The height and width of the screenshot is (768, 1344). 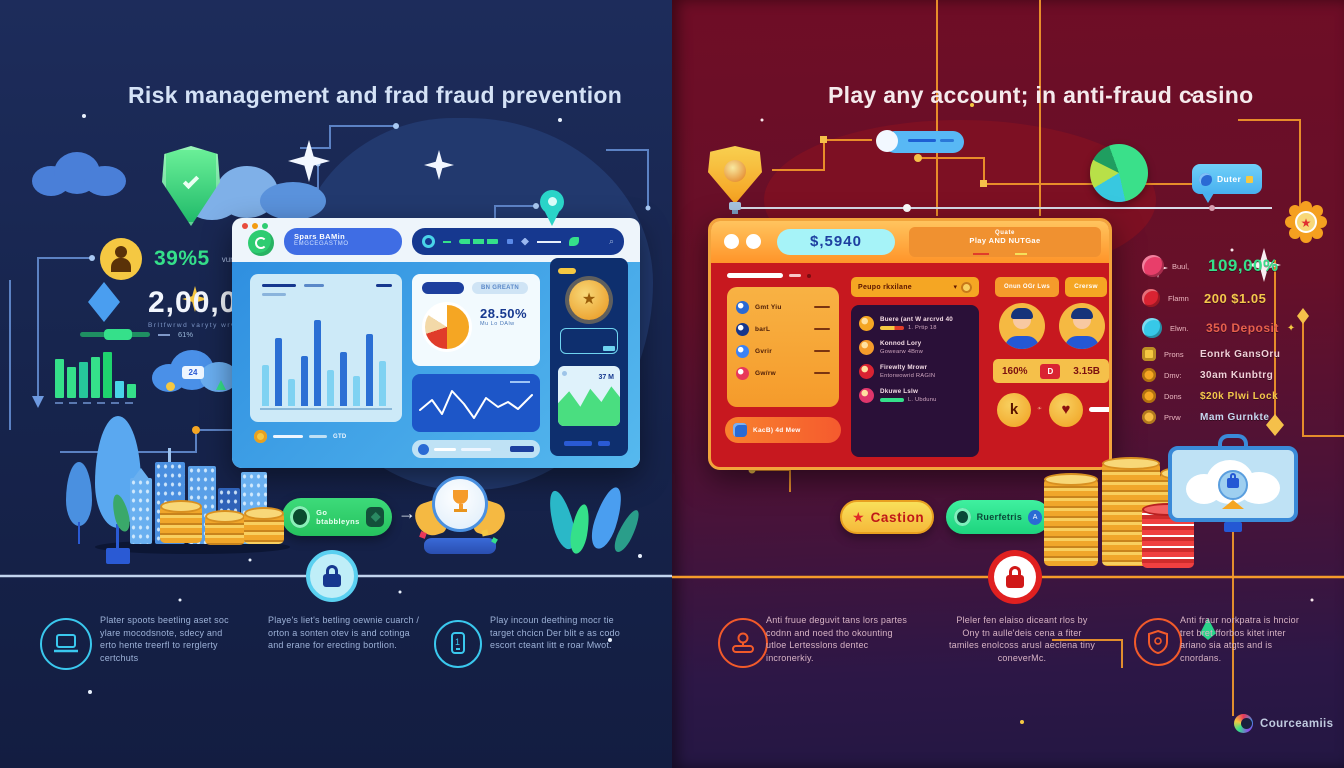 I want to click on sidebar-item-label: Gw/rw, so click(x=766, y=373).